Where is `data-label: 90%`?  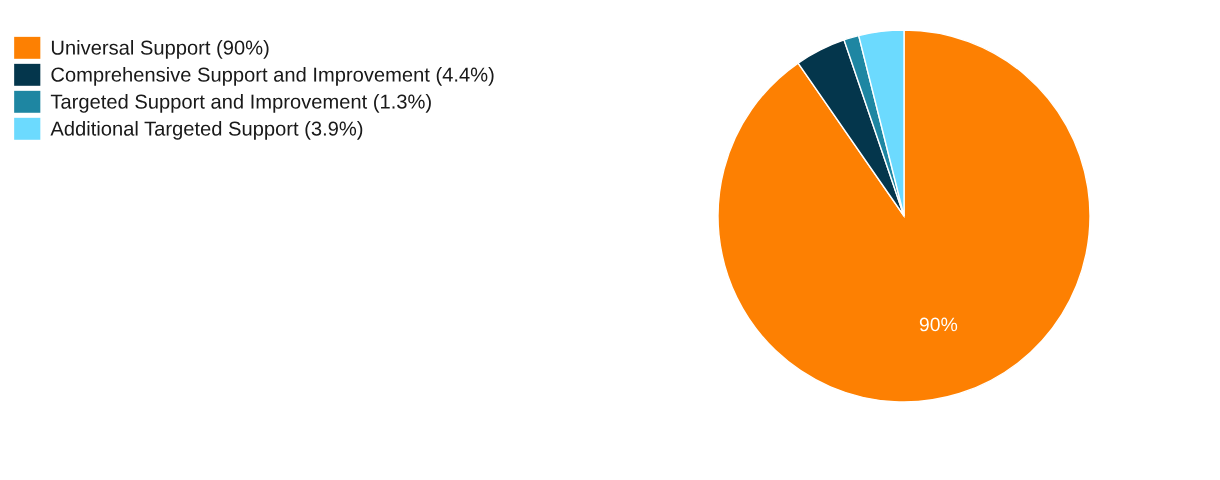
data-label: 90% is located at coordinates (938, 324).